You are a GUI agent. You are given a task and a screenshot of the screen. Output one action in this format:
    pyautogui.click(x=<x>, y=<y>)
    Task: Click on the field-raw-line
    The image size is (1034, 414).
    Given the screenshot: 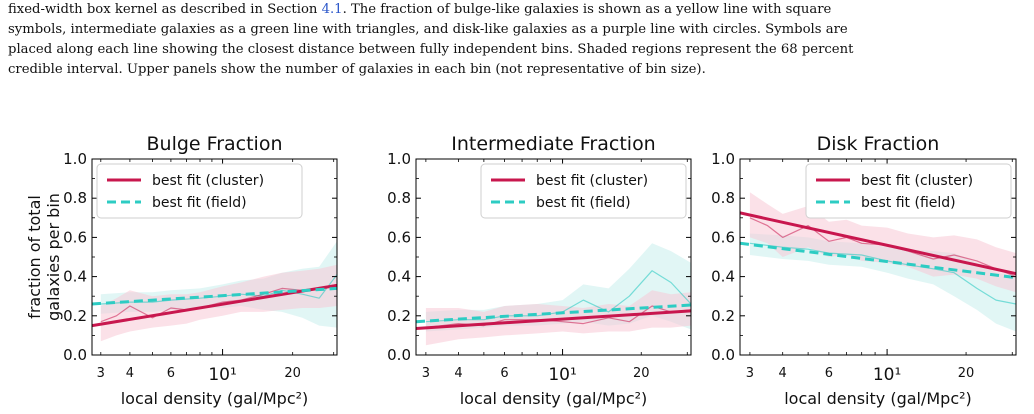 What is the action you would take?
    pyautogui.click(x=558, y=296)
    